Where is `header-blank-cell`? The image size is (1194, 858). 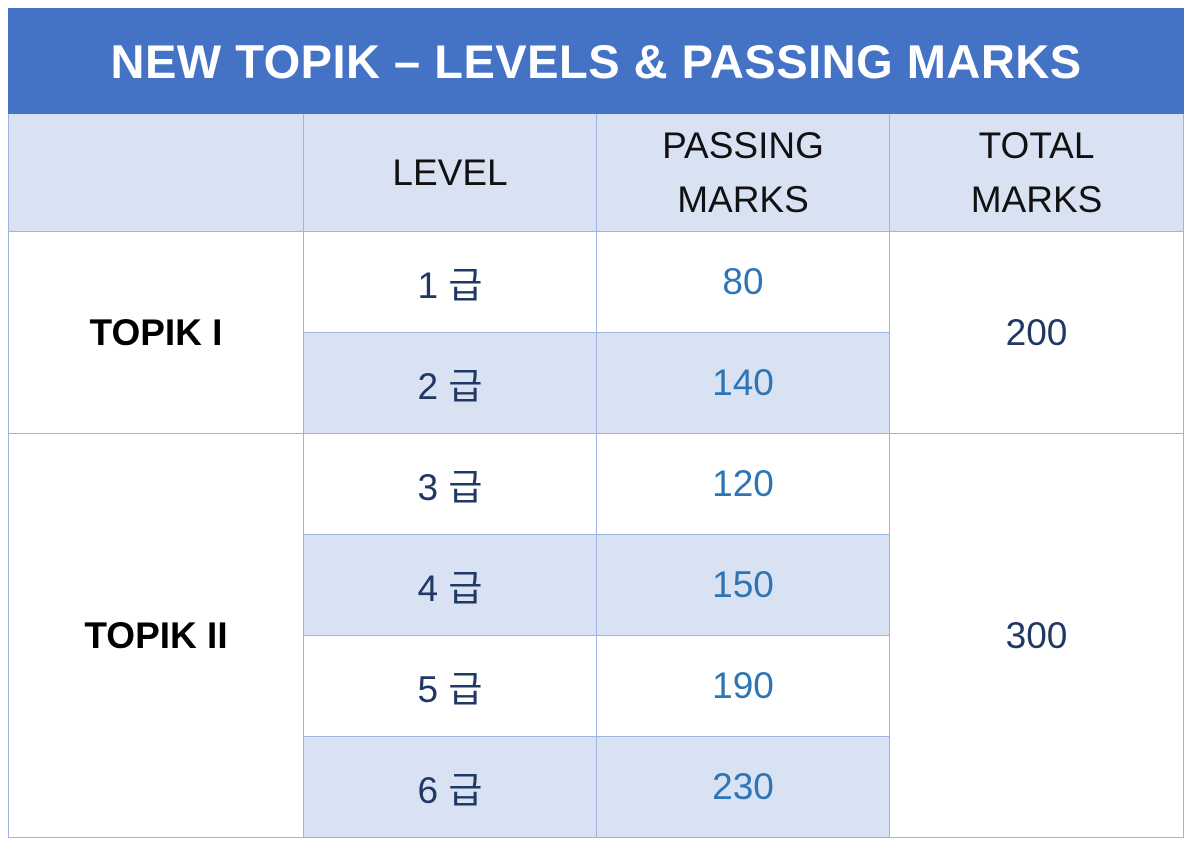 header-blank-cell is located at coordinates (156, 172).